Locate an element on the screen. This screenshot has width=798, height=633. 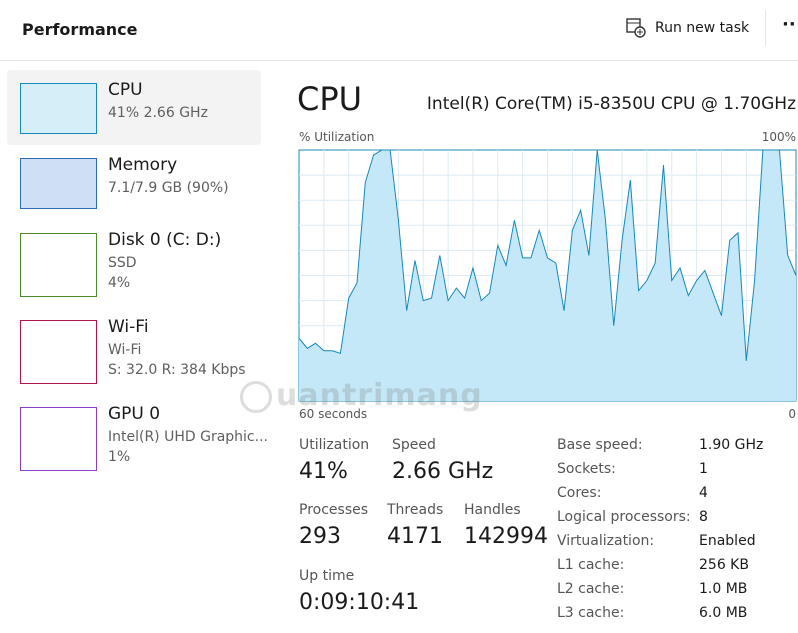
main-title: CPU is located at coordinates (330, 99).